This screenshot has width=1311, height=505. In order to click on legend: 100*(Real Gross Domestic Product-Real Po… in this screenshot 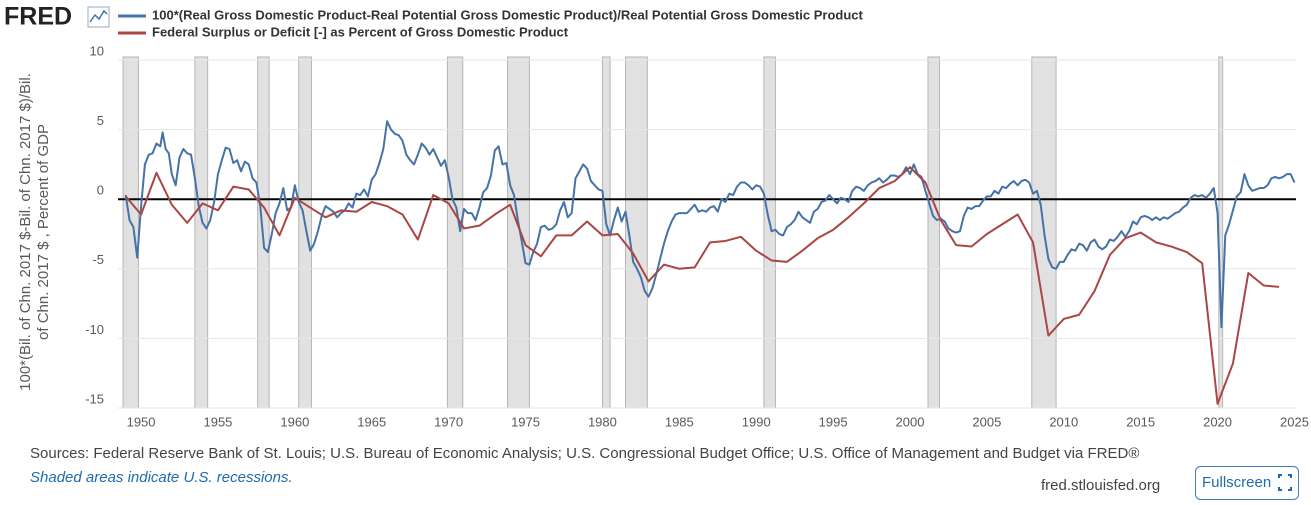, I will do `click(491, 23)`.